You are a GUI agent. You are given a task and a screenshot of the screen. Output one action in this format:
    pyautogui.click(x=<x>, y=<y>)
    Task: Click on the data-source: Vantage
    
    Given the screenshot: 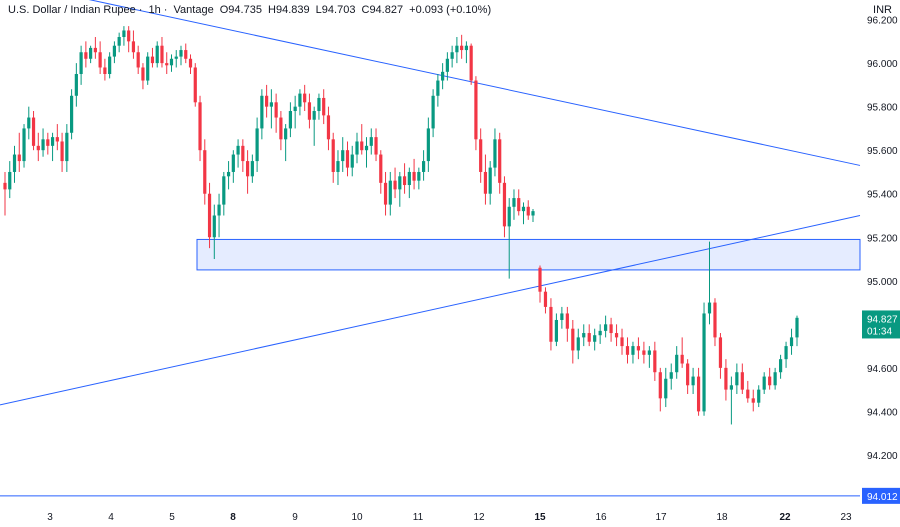 What is the action you would take?
    pyautogui.click(x=193, y=10)
    